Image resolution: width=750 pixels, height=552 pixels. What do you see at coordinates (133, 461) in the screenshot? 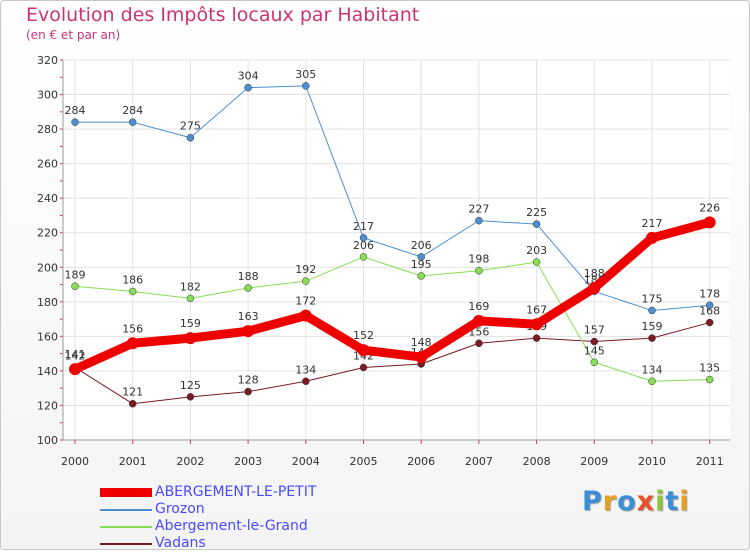
I see `x-tick-label: 2001` at bounding box center [133, 461].